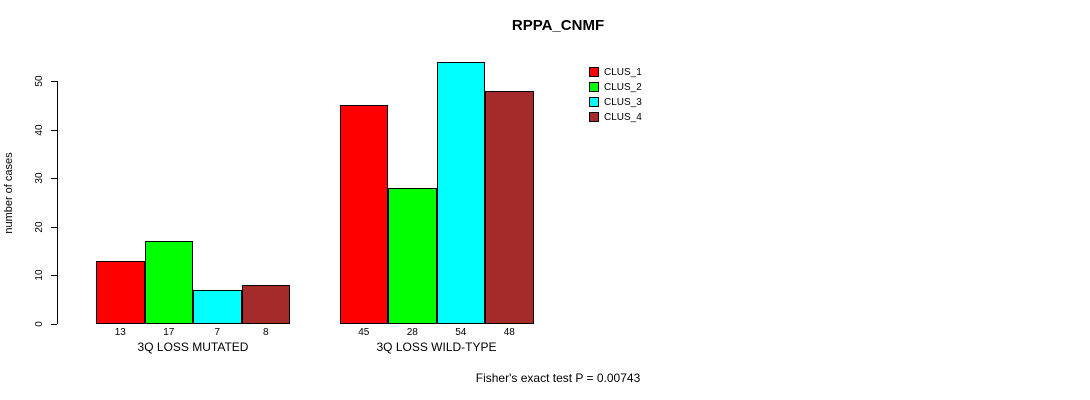 The image size is (1090, 400). Describe the element at coordinates (168, 282) in the screenshot. I see `bar-clus_2-group1` at that location.